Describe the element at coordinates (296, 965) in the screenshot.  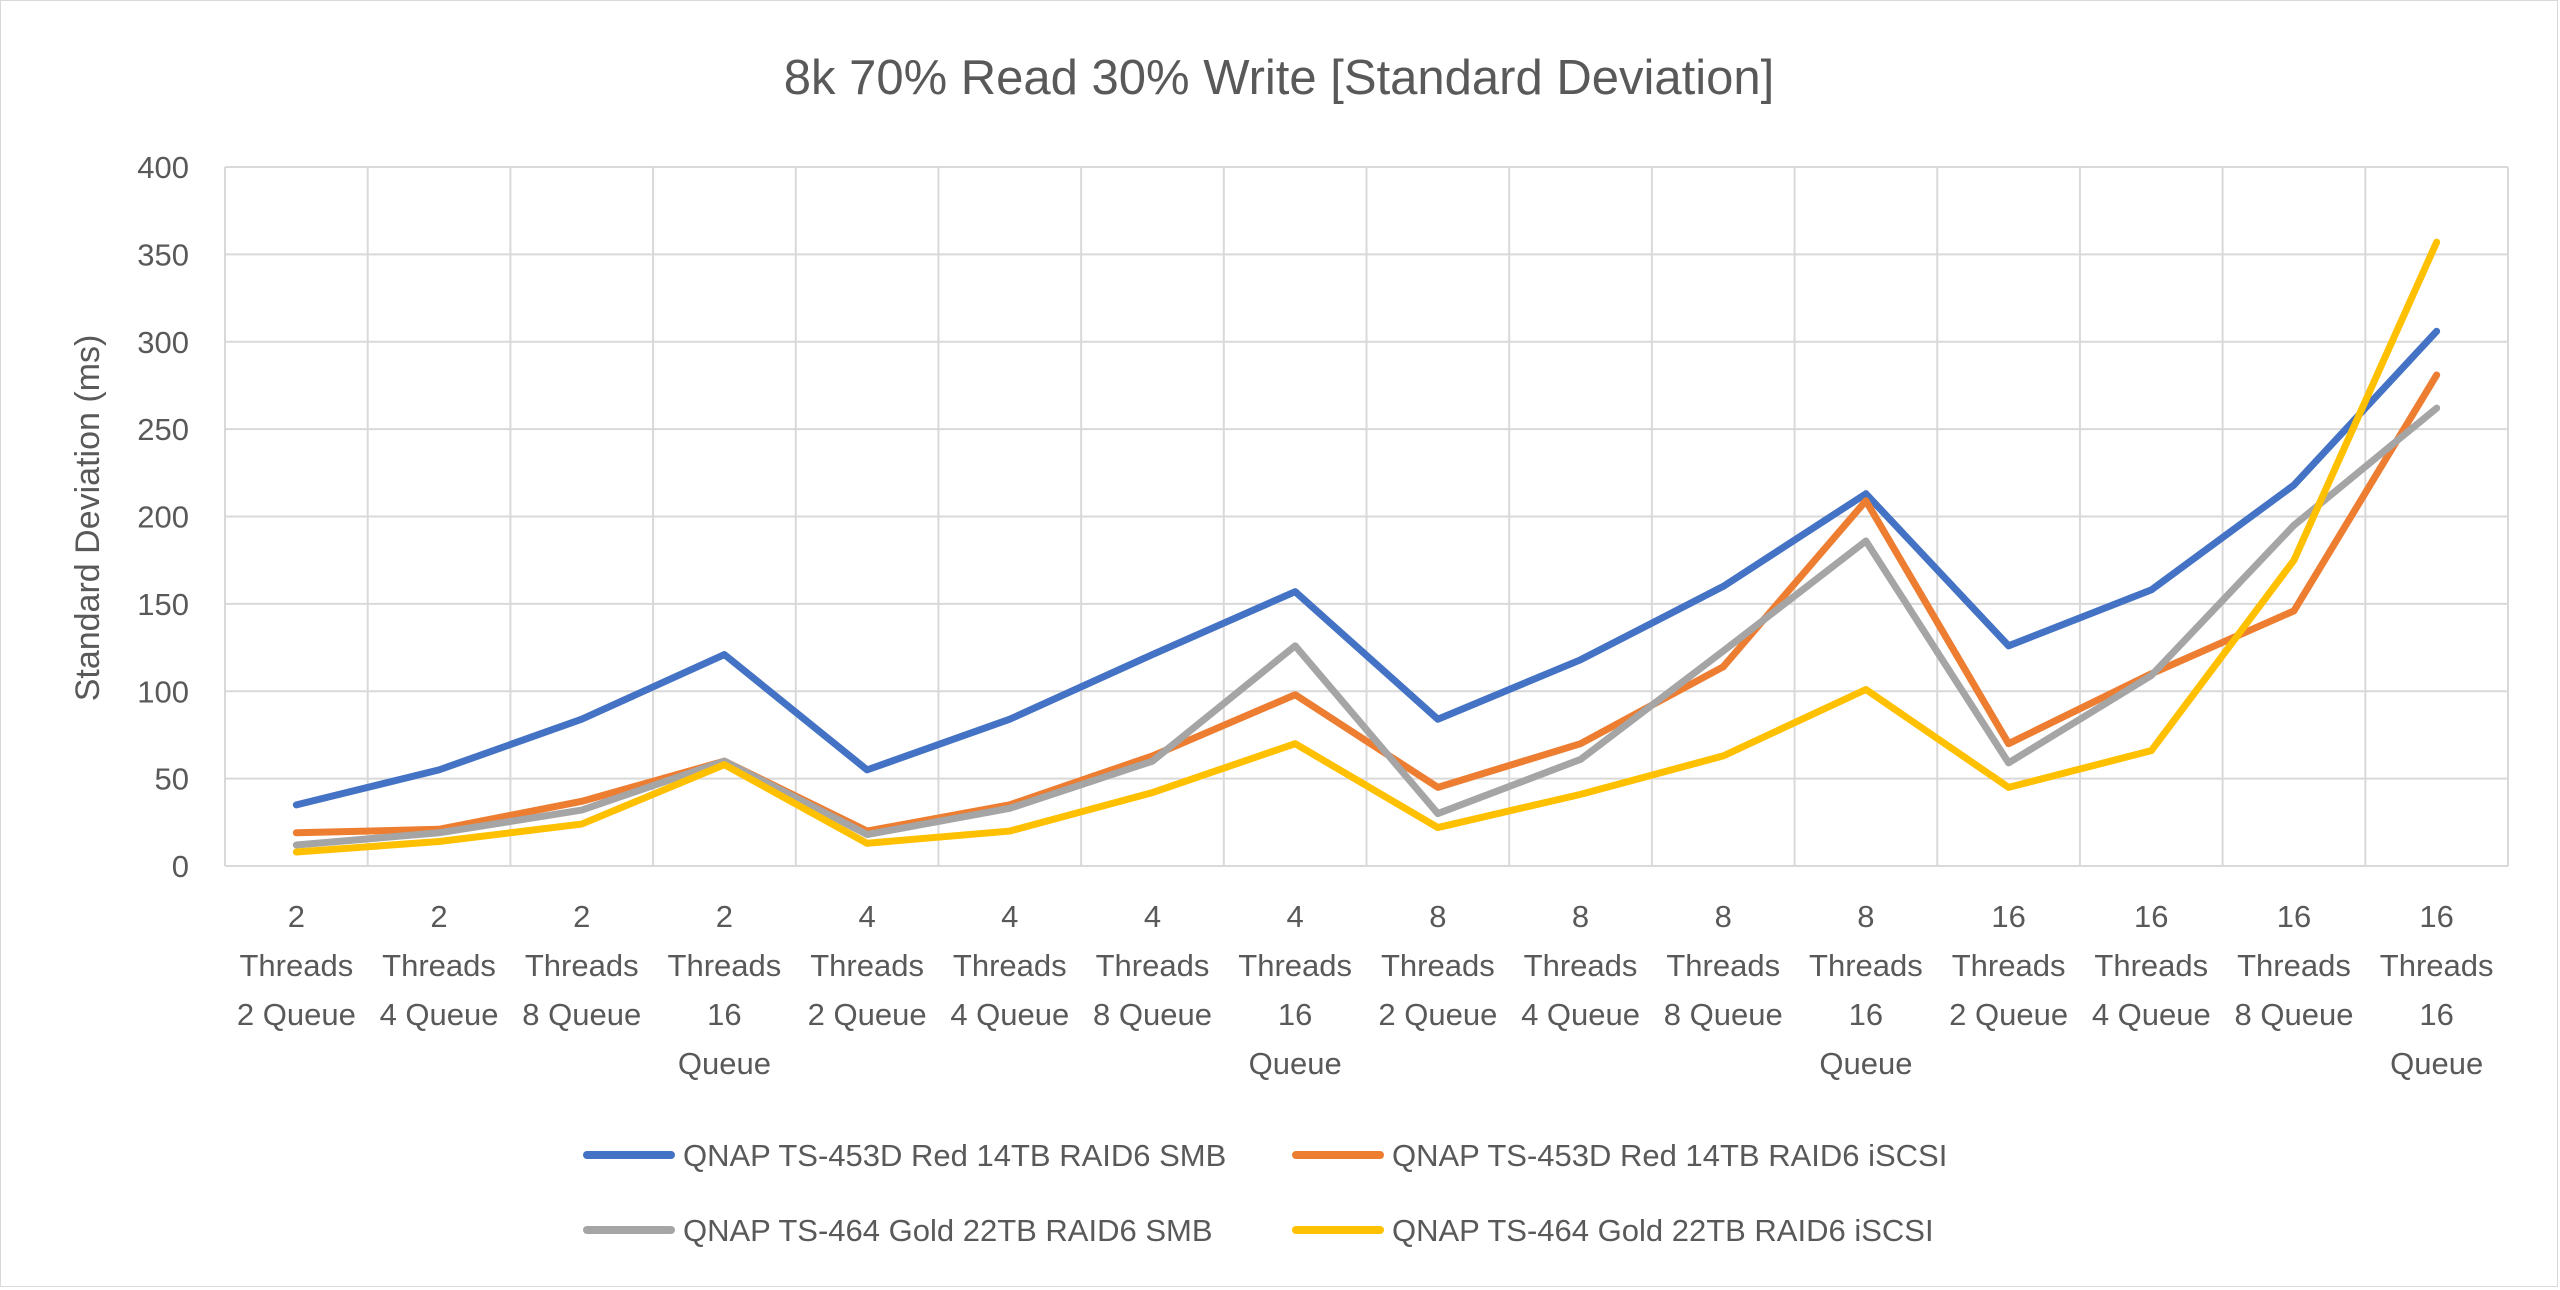
I see `x-tick-label: 2 Threads 2 Queue` at that location.